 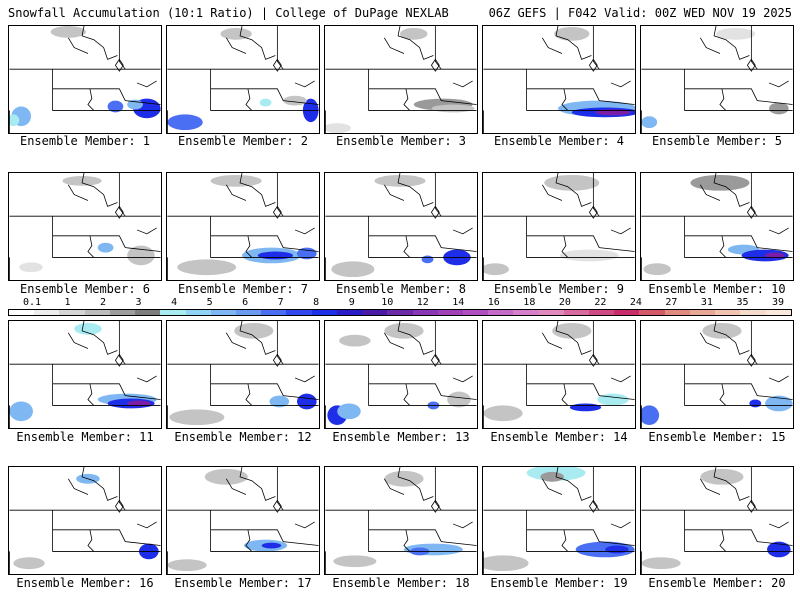 What do you see at coordinates (401, 289) in the screenshot?
I see `member-caption: Ensemble Member: 8` at bounding box center [401, 289].